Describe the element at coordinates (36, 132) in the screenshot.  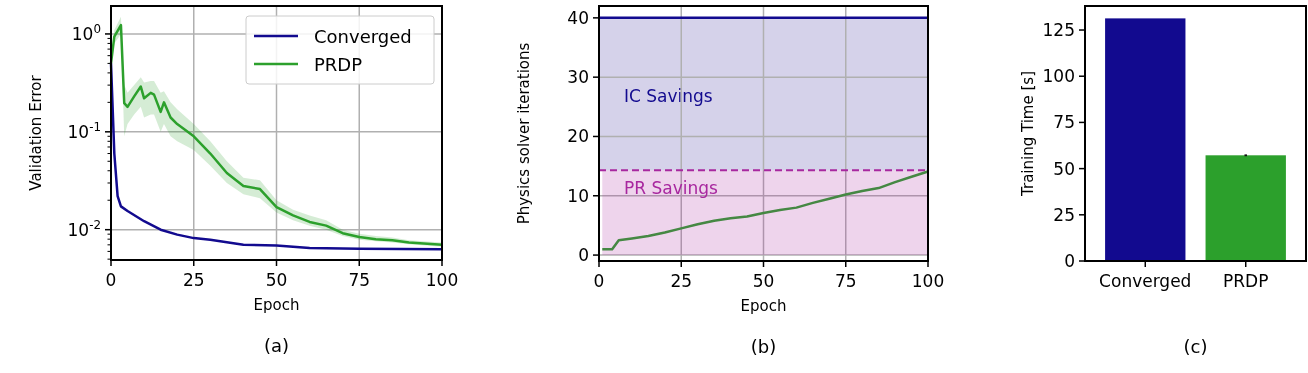
I see `y-axis-title: Validation Error` at that location.